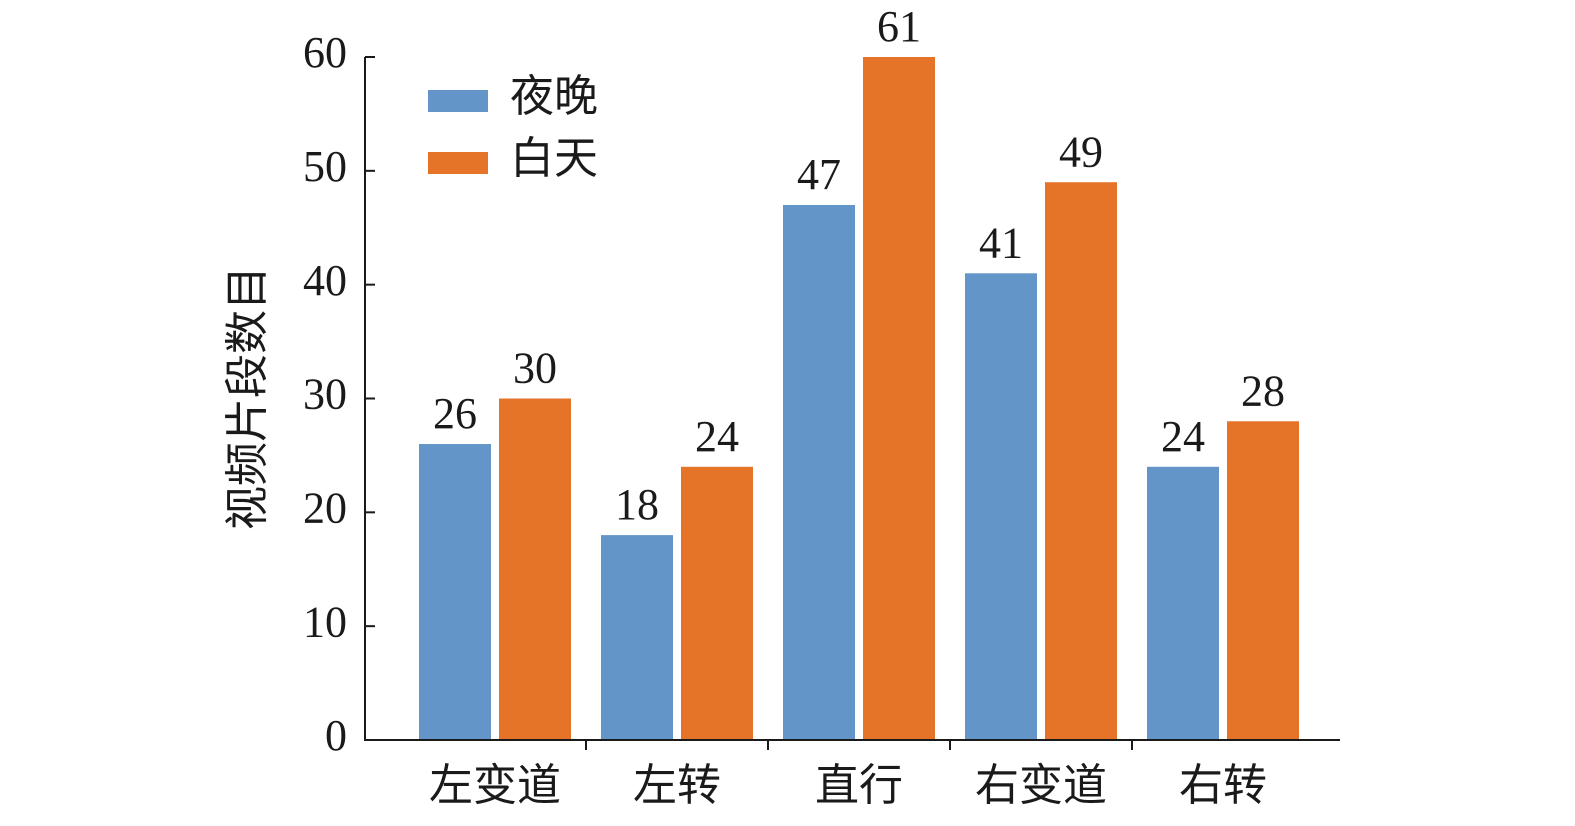 Image resolution: width=1575 pixels, height=826 pixels. Describe the element at coordinates (819, 174) in the screenshot. I see `value-label: 47` at that location.